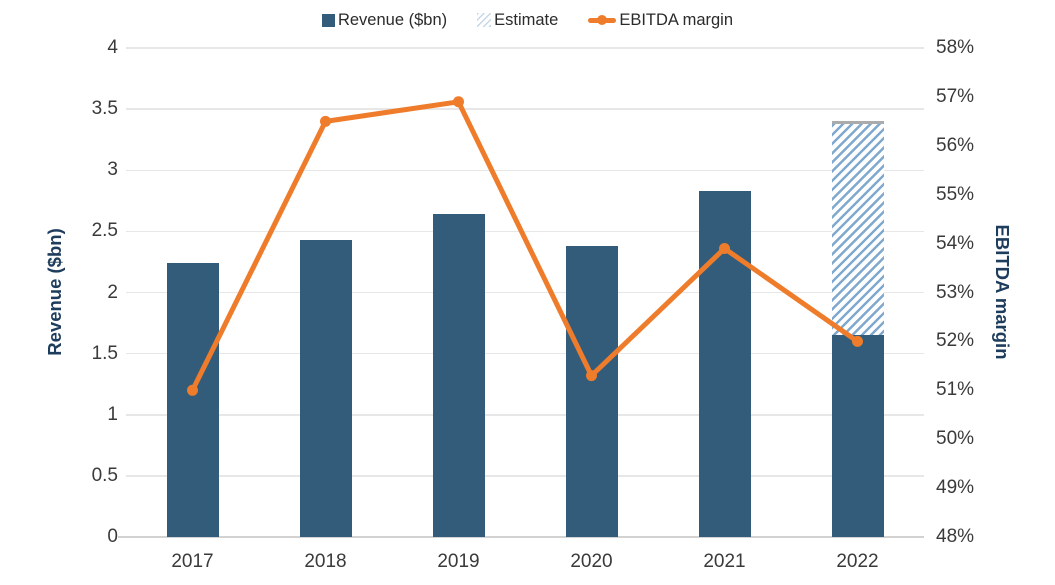 Image resolution: width=1055 pixels, height=585 pixels. I want to click on legend-label-revenue: Revenue ($bn), so click(392, 19).